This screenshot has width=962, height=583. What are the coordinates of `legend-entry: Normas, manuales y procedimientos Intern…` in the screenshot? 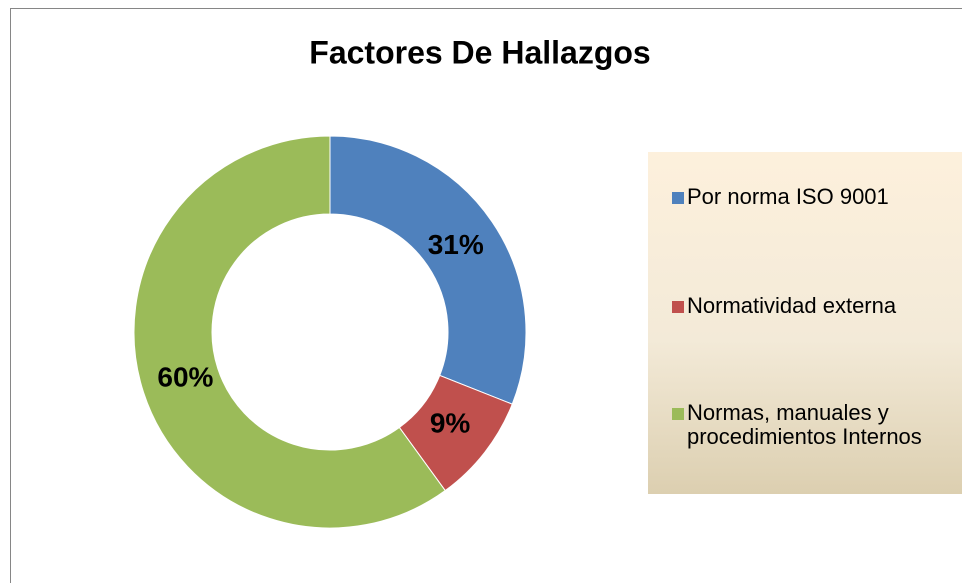 It's located at (799, 425).